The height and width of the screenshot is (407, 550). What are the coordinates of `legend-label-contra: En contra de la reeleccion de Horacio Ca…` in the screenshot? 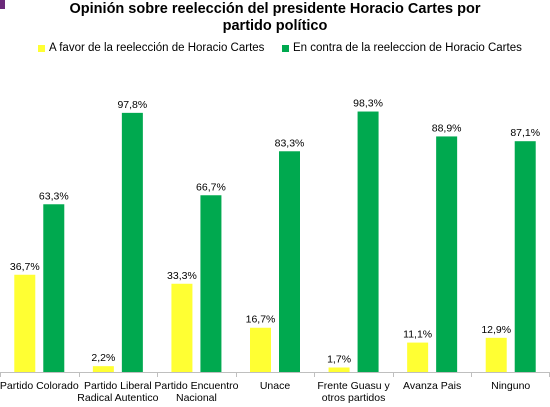 It's located at (407, 48).